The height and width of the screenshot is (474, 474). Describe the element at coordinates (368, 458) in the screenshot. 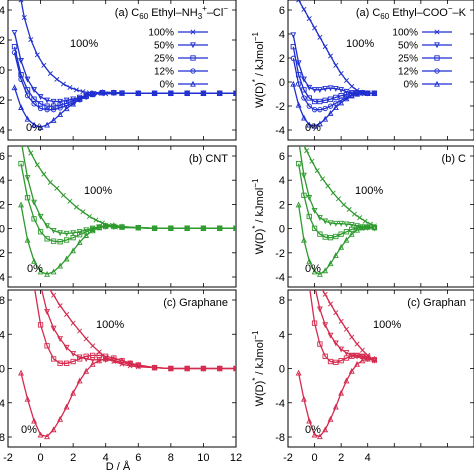

I see `x-tick-label: 4` at that location.